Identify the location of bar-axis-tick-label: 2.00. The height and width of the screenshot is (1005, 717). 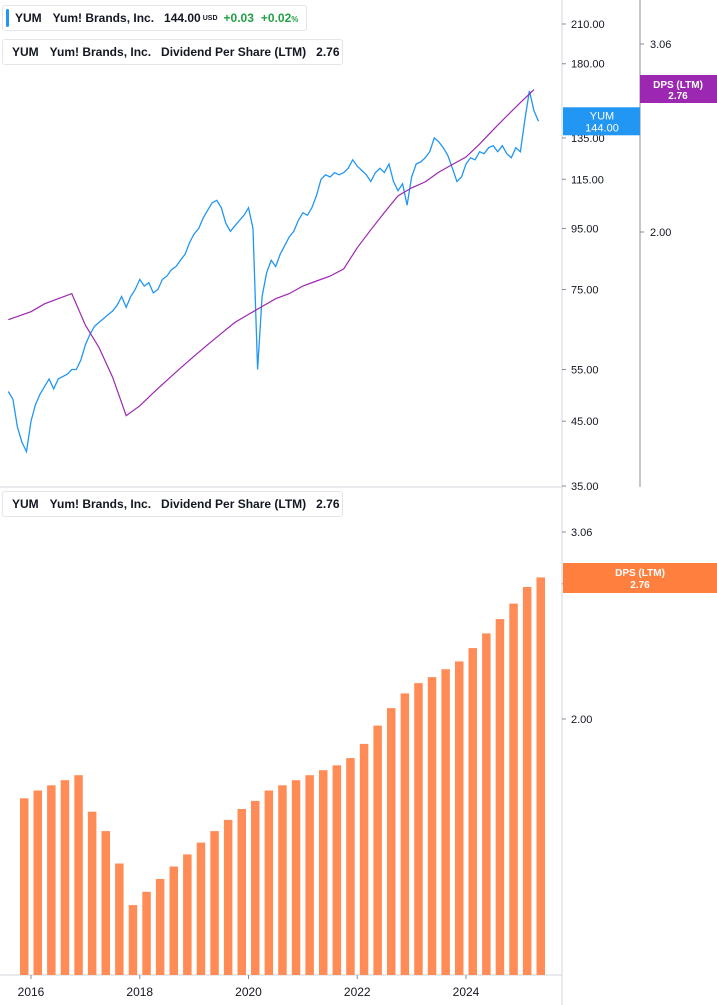
(581, 720).